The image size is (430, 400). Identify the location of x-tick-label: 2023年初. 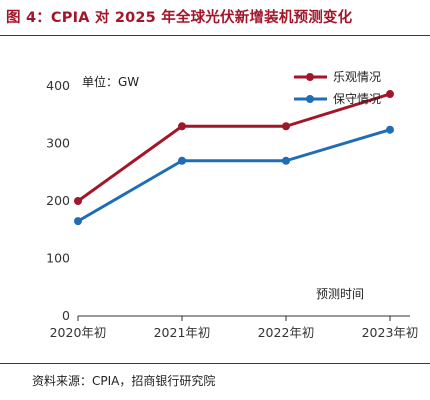
(390, 332).